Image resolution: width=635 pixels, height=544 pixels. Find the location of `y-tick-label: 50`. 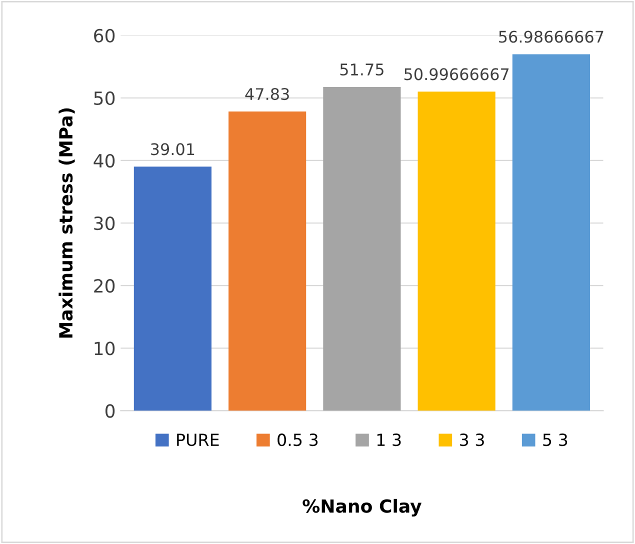

y-tick-label: 50 is located at coordinates (104, 98).